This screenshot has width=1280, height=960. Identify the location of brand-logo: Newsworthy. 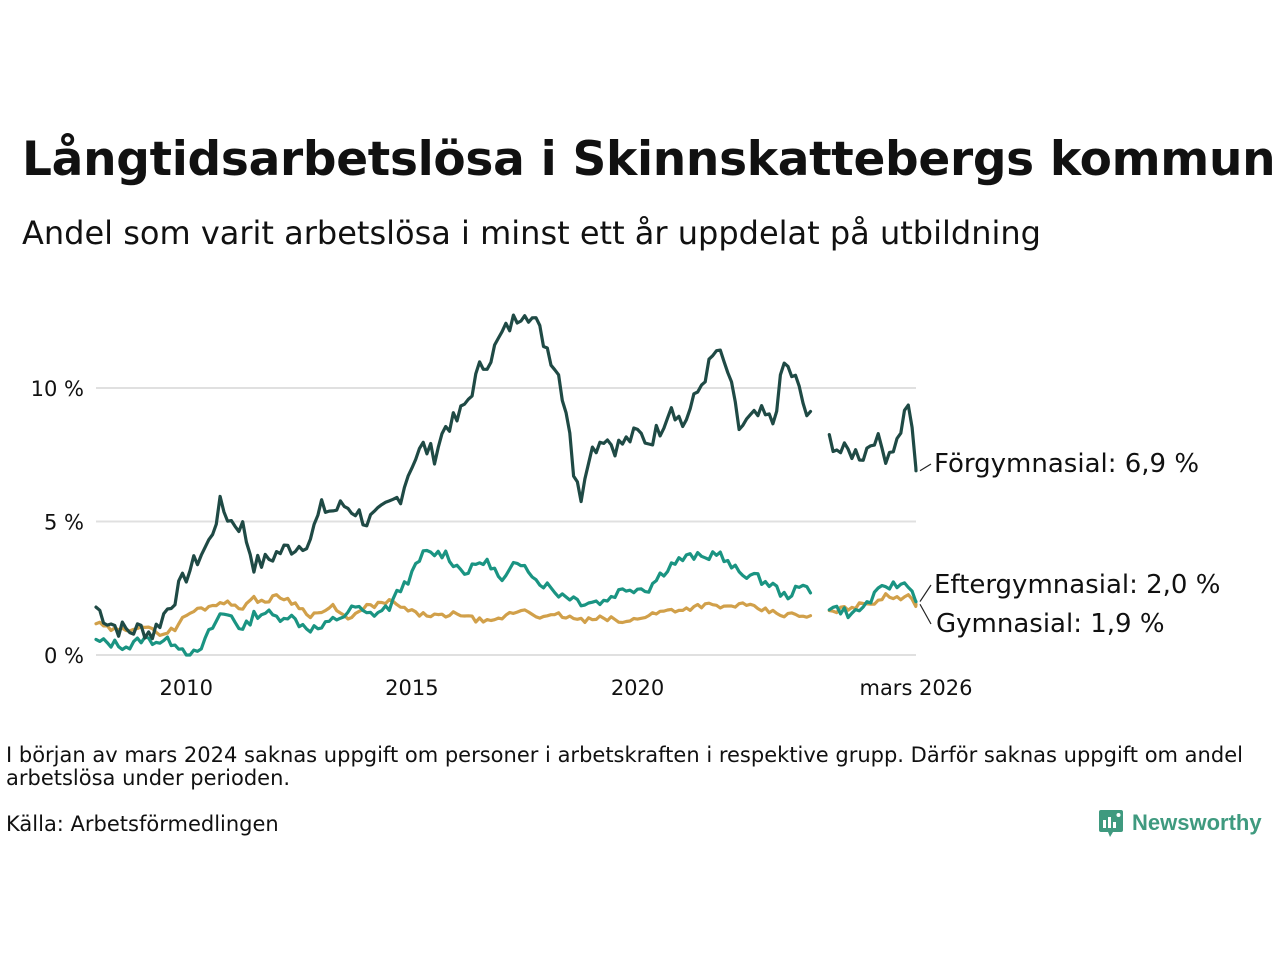
(1180, 823).